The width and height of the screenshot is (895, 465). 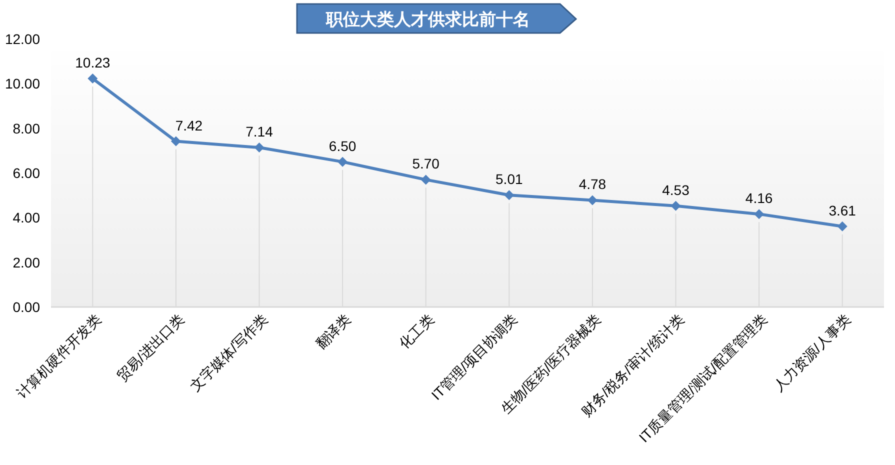 I want to click on data-label: 10.23, so click(x=92, y=62).